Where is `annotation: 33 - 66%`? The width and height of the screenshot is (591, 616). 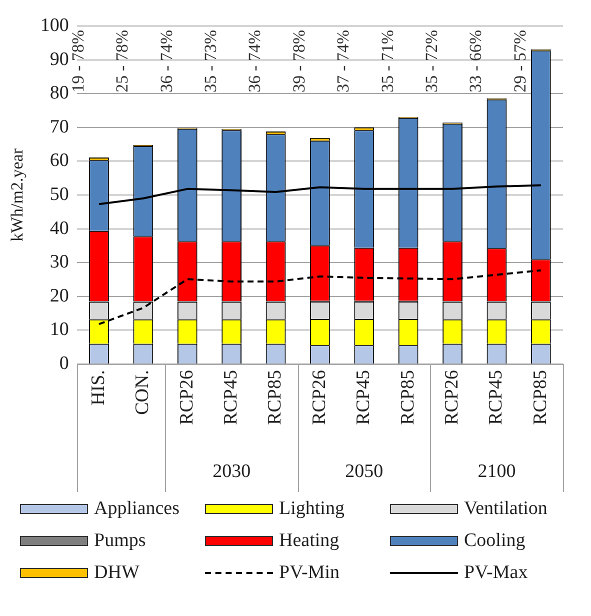
annotation: 33 - 66% is located at coordinates (476, 61).